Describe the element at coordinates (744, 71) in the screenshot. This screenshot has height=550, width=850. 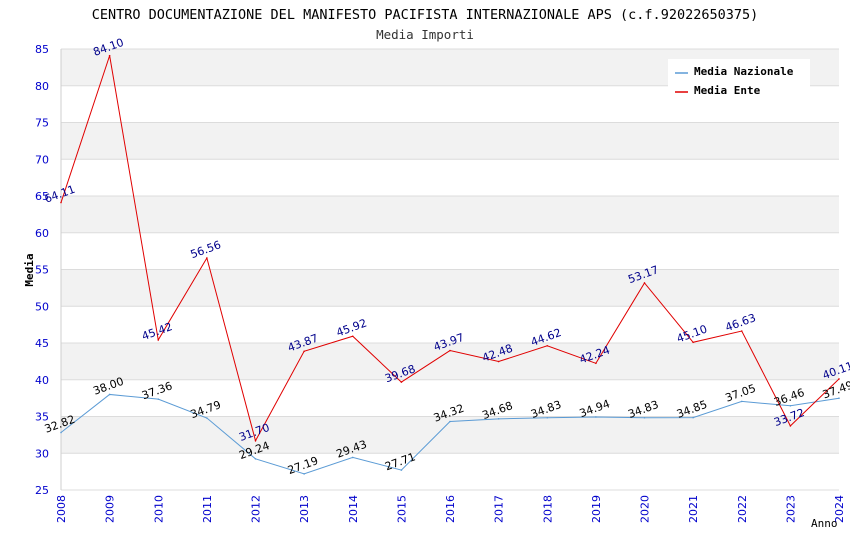
I see `legend-label-media-nazionale: Media Nazionale` at that location.